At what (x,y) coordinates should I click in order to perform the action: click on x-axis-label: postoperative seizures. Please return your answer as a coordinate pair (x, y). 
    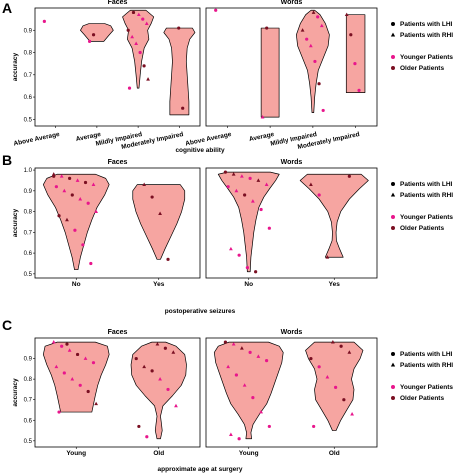
    Looking at the image, I should click on (200, 311).